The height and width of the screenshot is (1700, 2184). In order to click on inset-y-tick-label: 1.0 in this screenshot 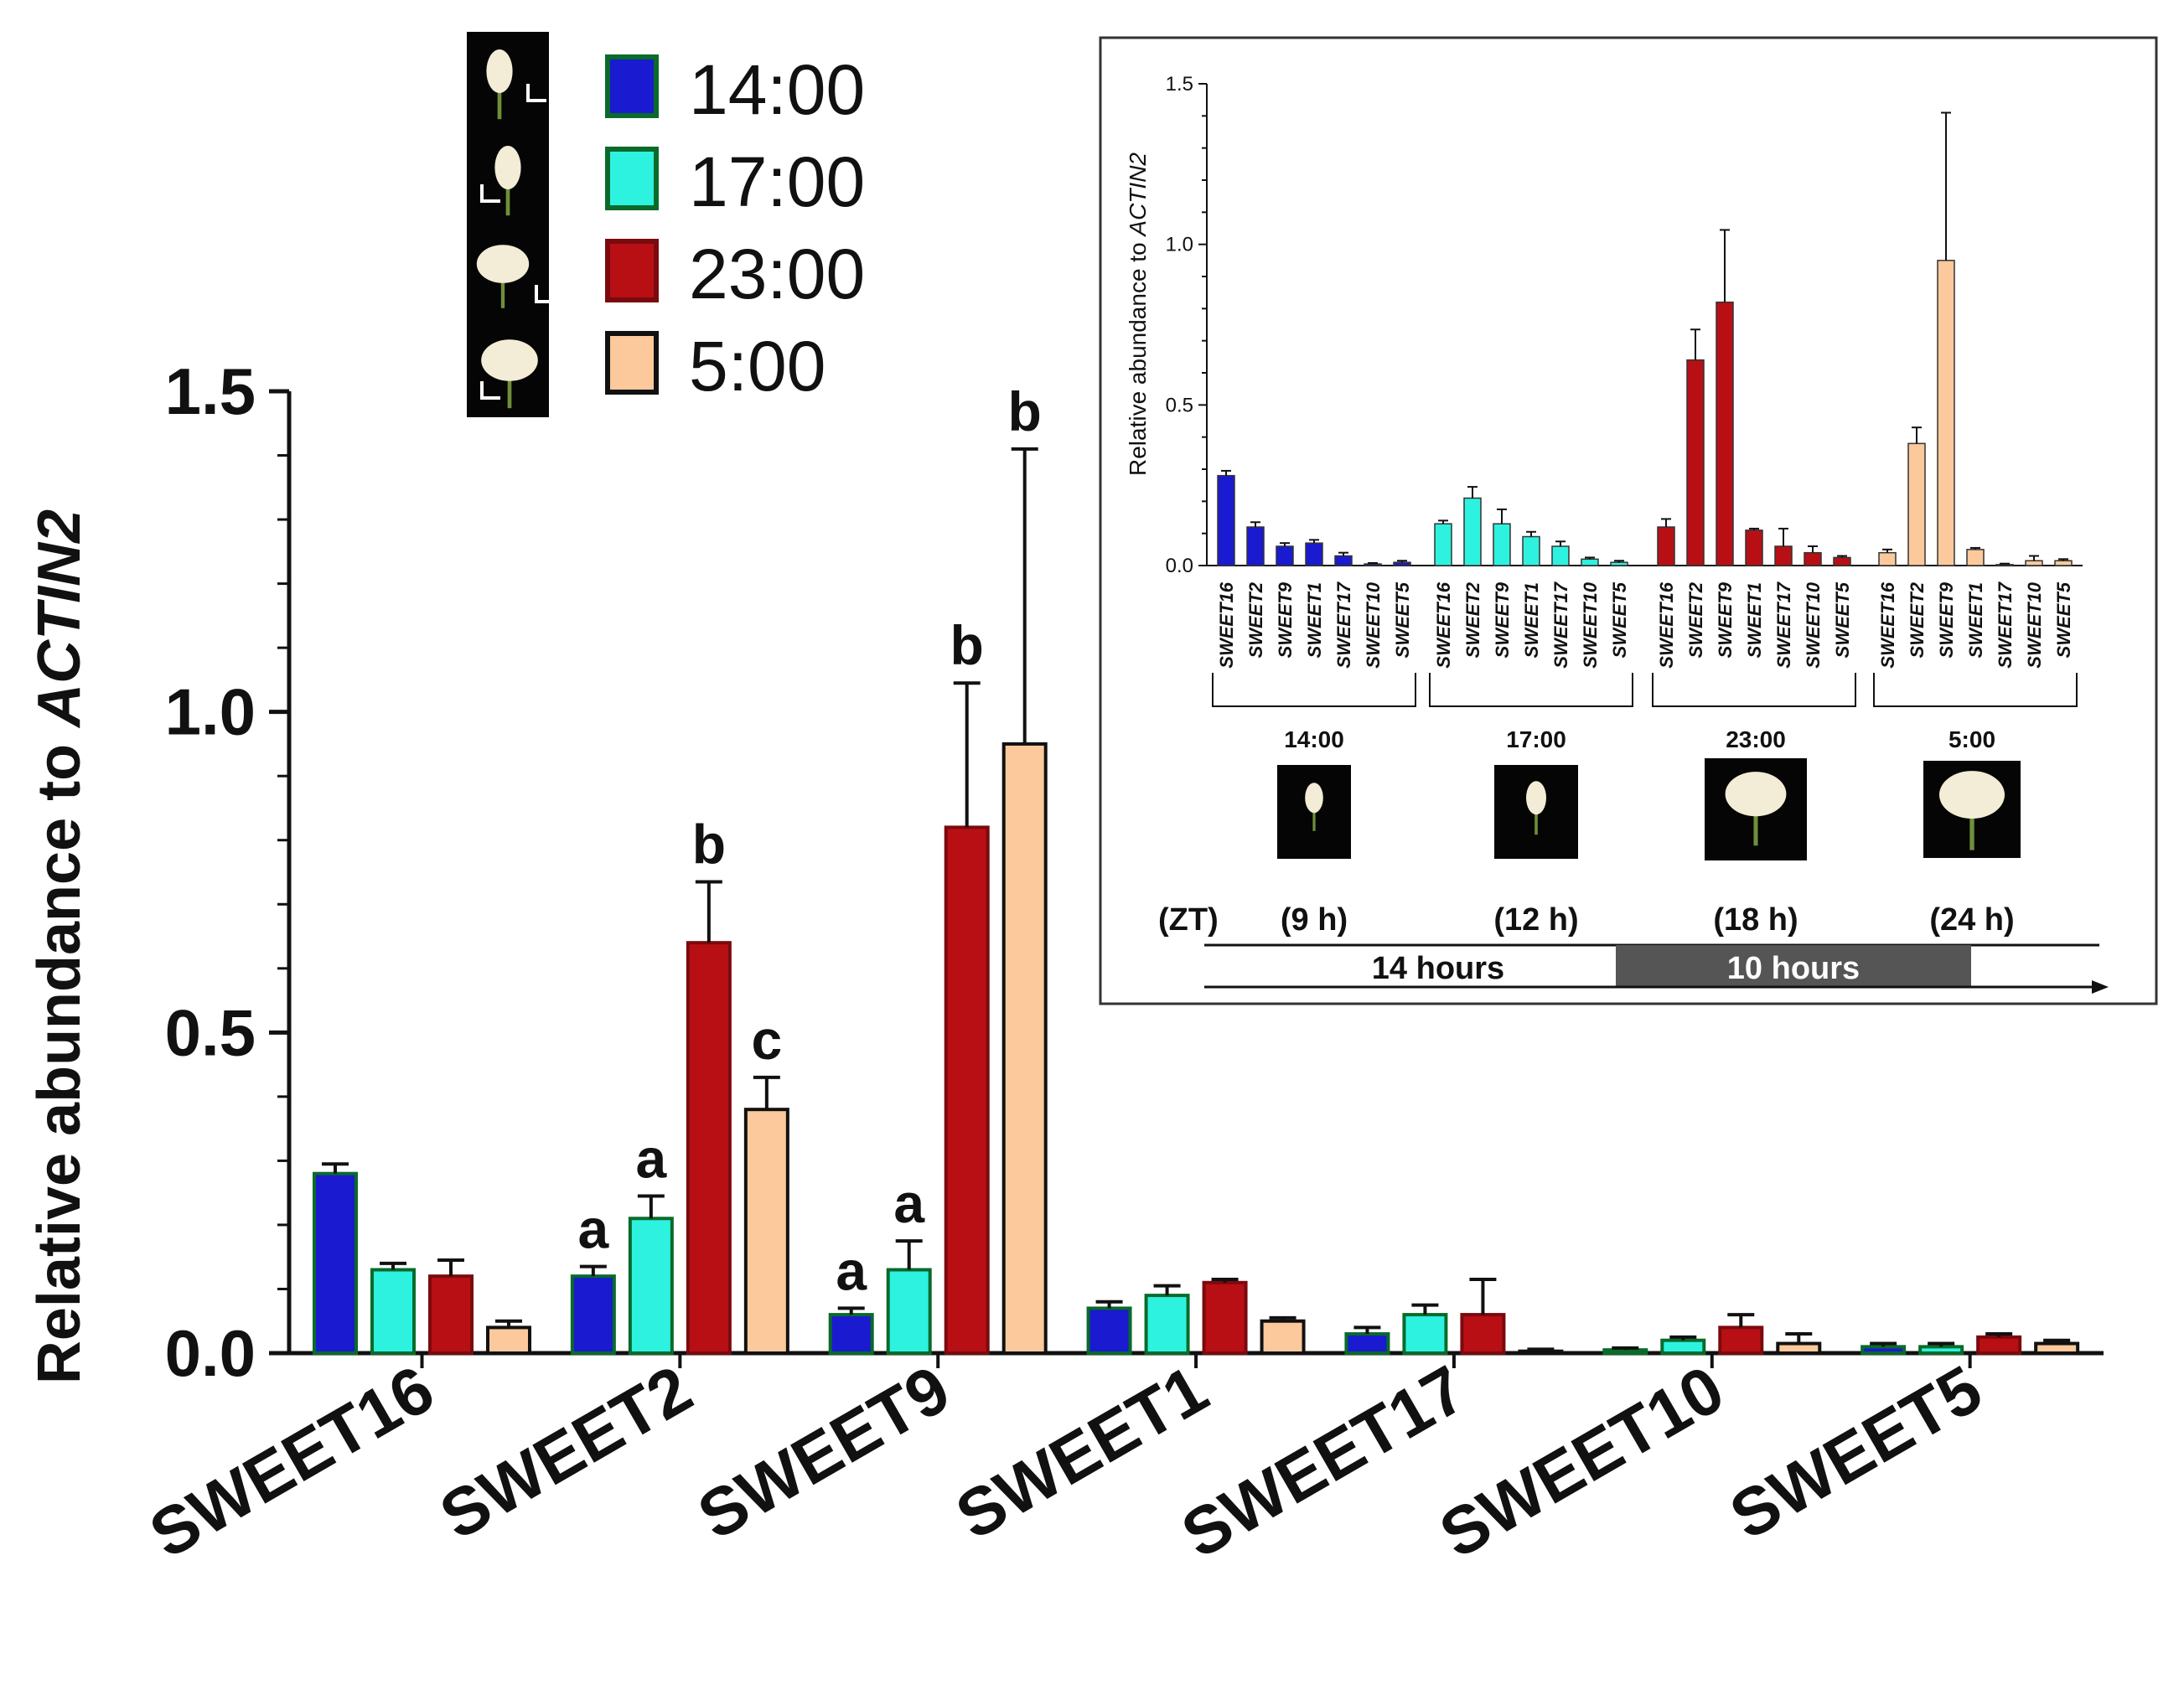, I will do `click(1179, 245)`.